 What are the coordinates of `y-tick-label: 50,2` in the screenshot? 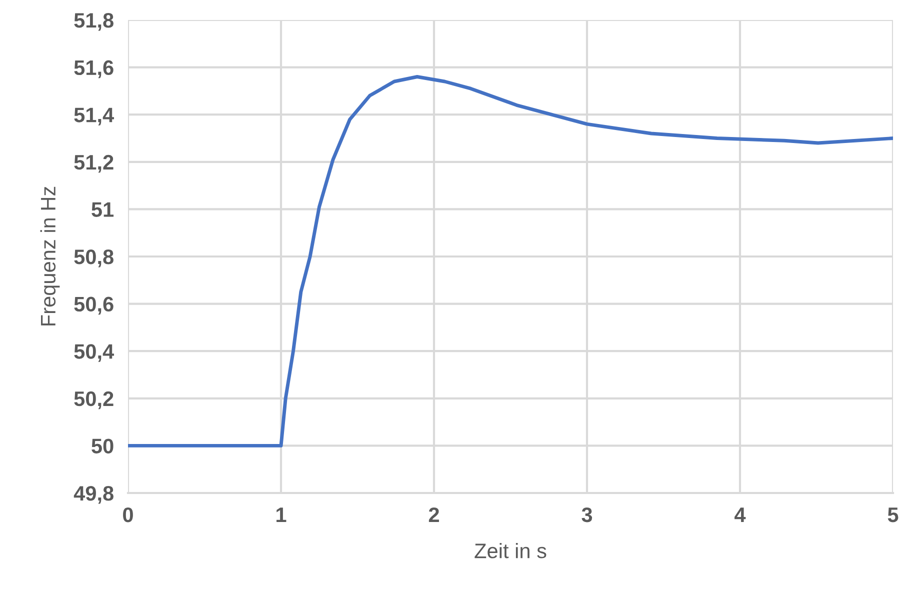 It's located at (94, 400).